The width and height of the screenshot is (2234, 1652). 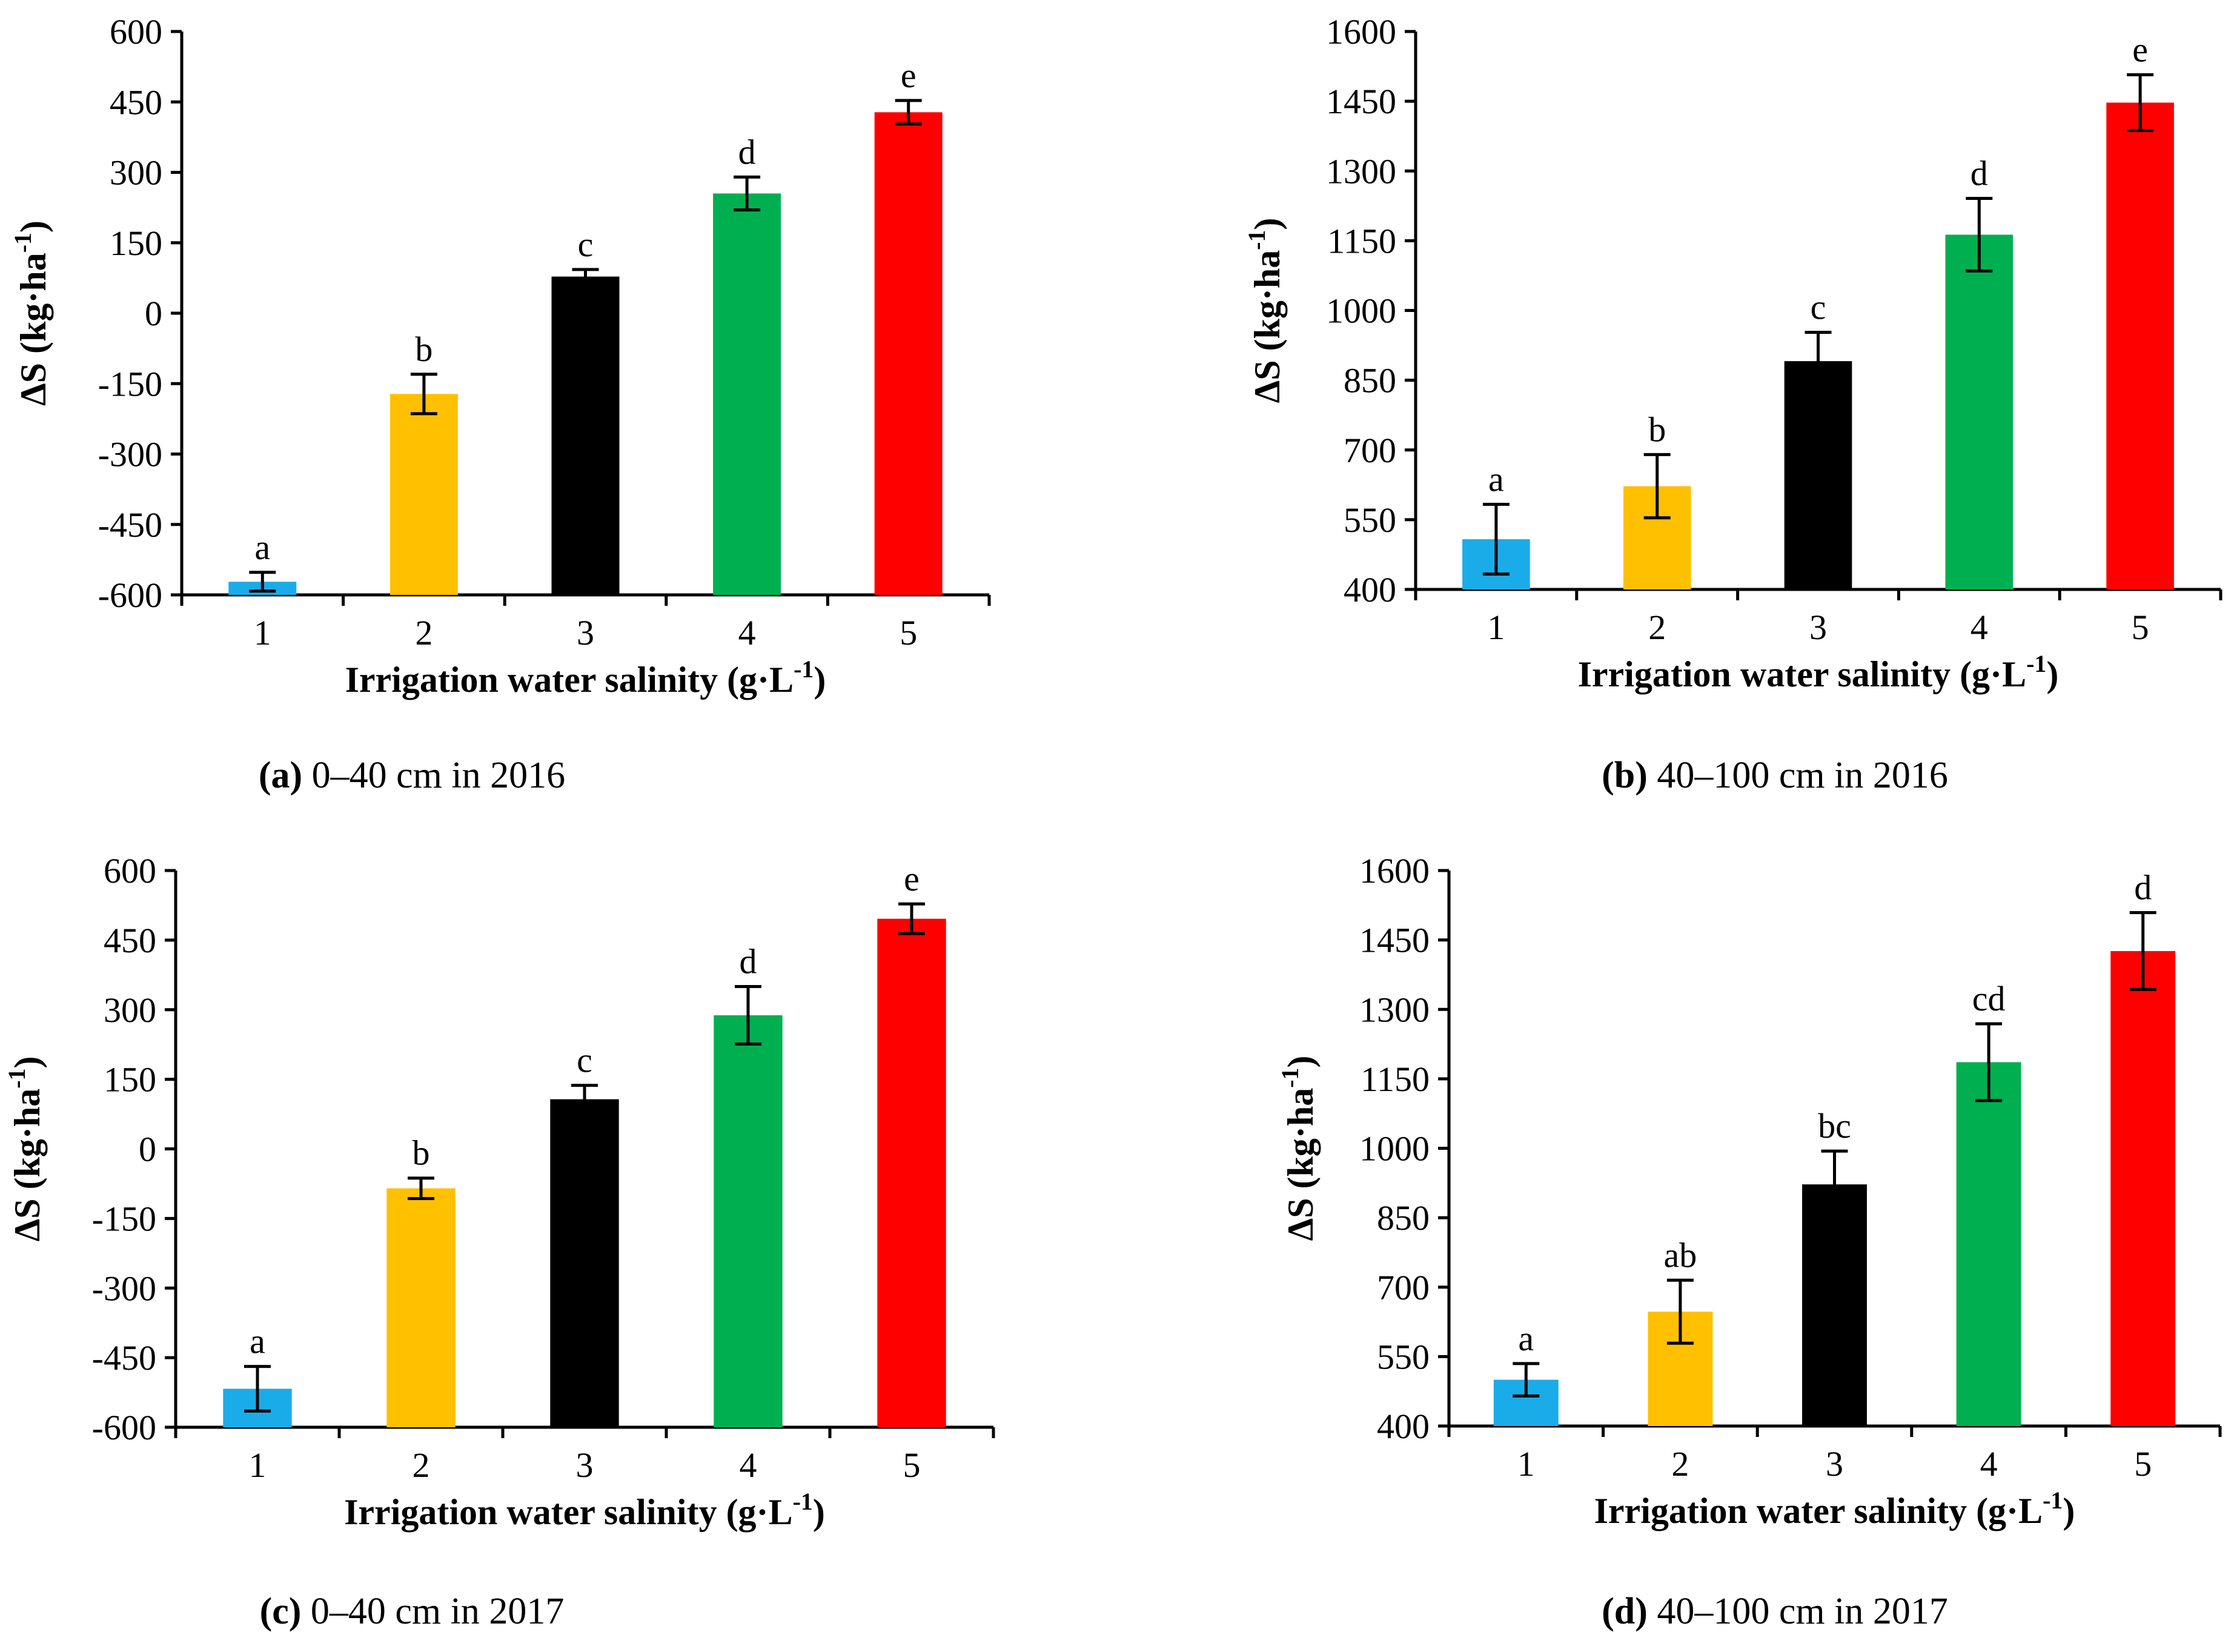 I want to click on y-tick-label: 150, so click(x=130, y=1080).